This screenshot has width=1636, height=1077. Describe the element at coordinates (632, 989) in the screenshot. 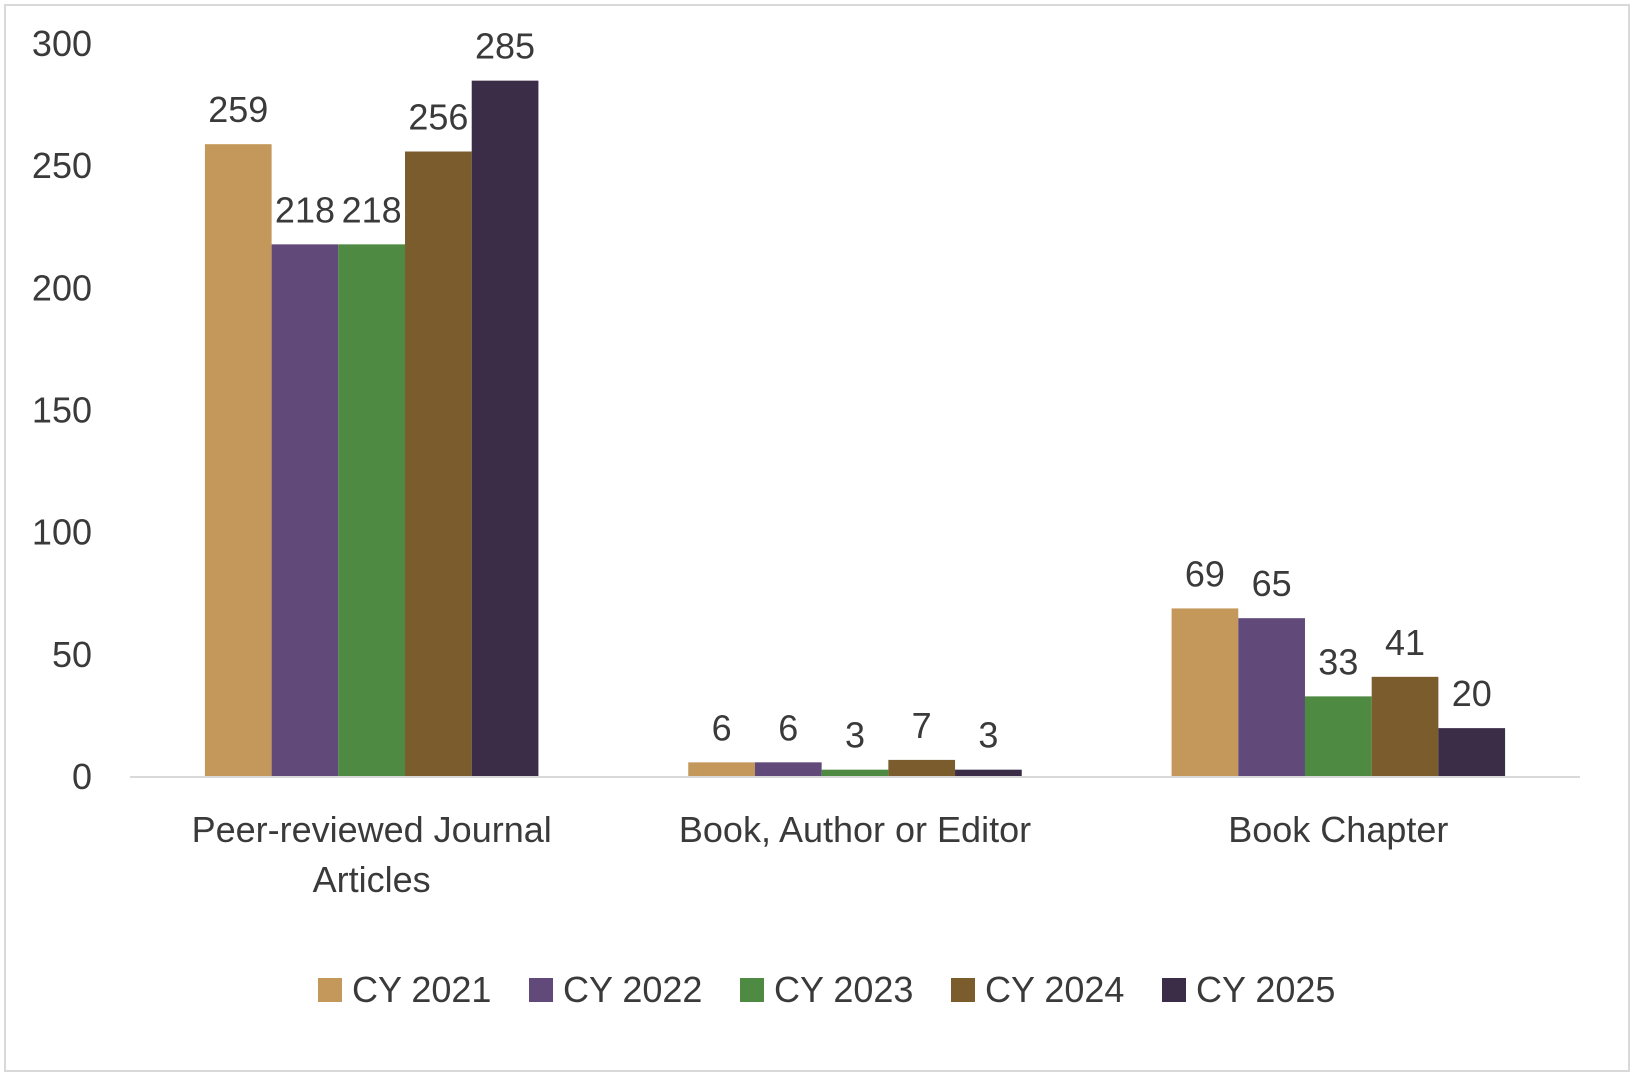

I see `legend-label: CY 2022` at that location.